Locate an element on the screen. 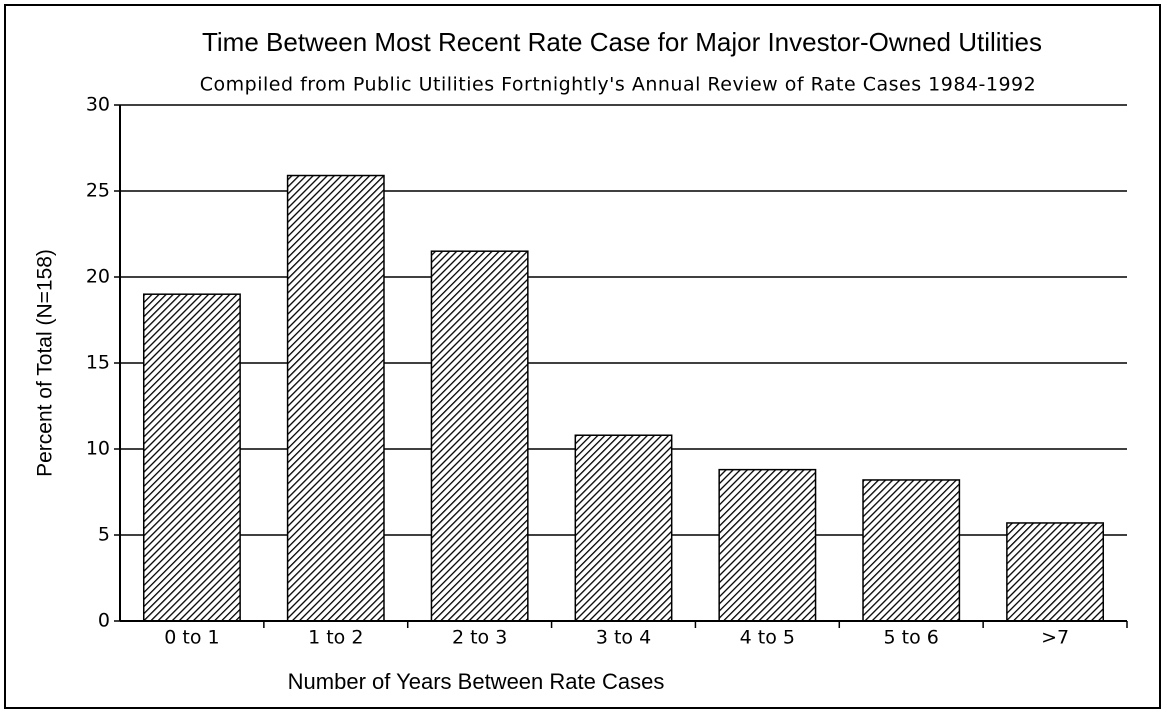 The width and height of the screenshot is (1167, 715). x-tick-label: 5 to 6 is located at coordinates (911, 638).